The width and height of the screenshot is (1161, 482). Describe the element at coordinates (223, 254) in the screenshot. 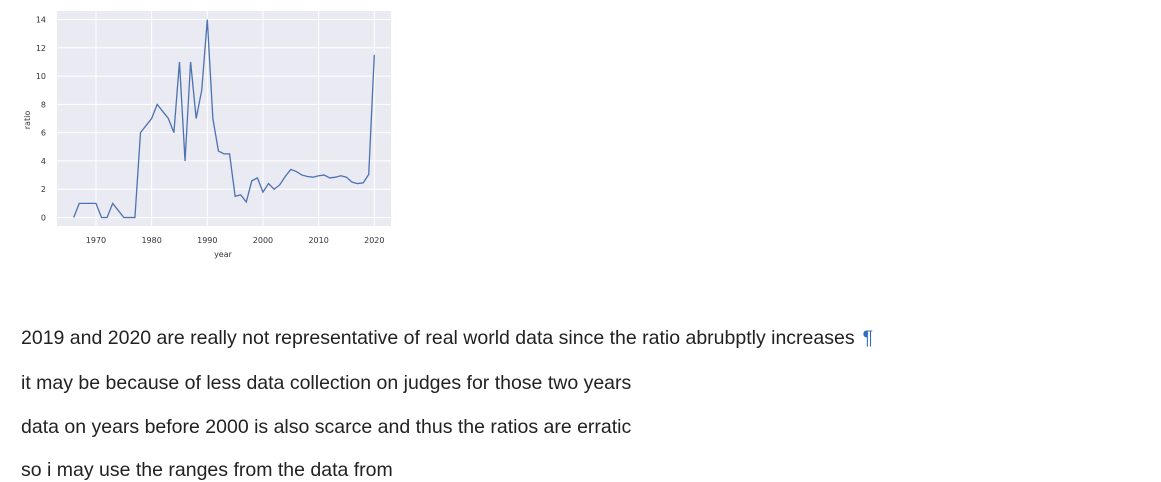

I see `x-axis-label: year` at that location.